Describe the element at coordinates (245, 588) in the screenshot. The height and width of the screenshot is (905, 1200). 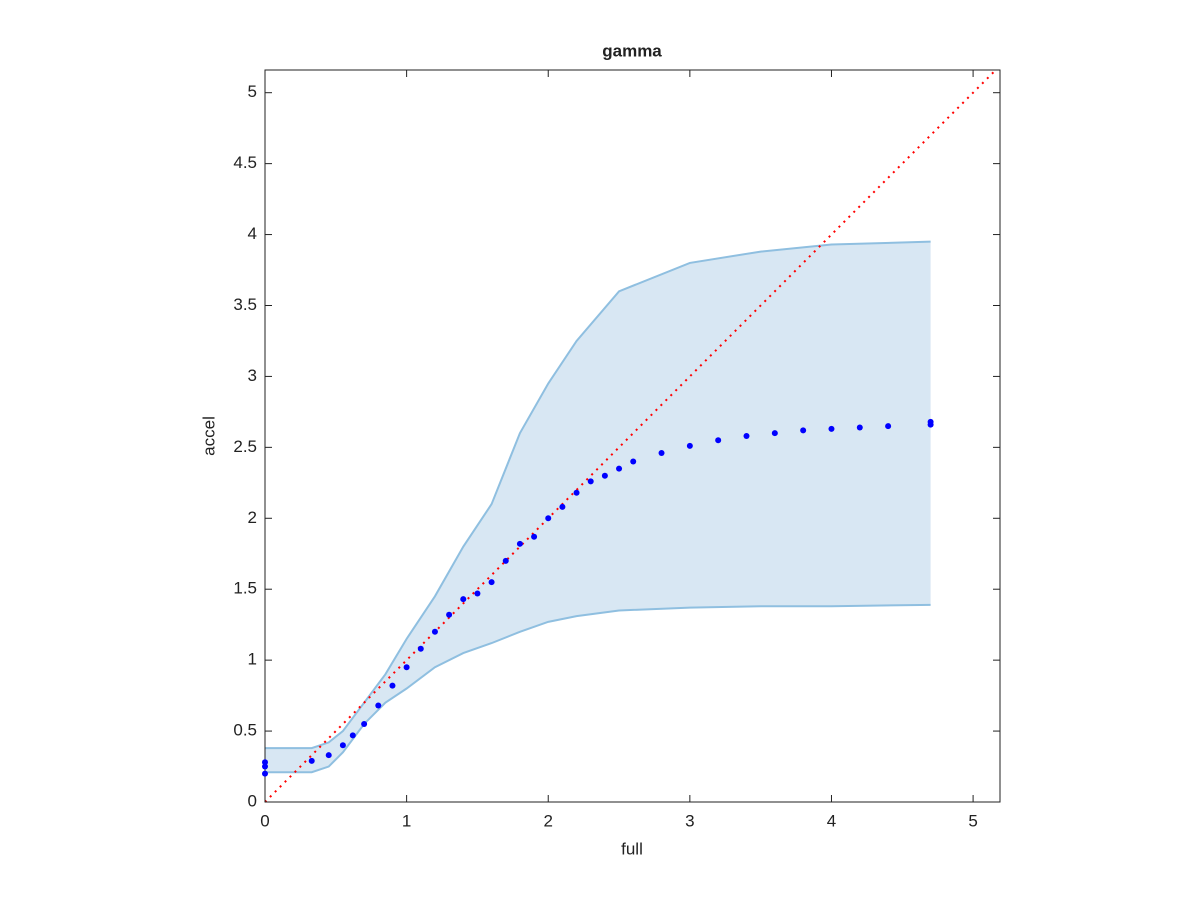
I see `y-tick-label: 1.5` at that location.